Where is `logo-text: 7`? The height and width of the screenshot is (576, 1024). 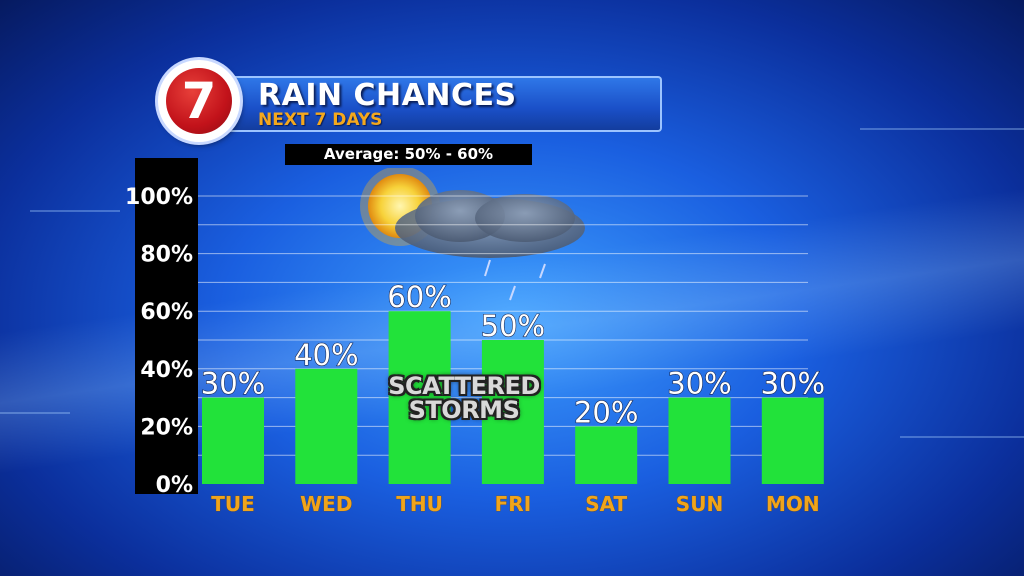 logo-text: 7 is located at coordinates (199, 101).